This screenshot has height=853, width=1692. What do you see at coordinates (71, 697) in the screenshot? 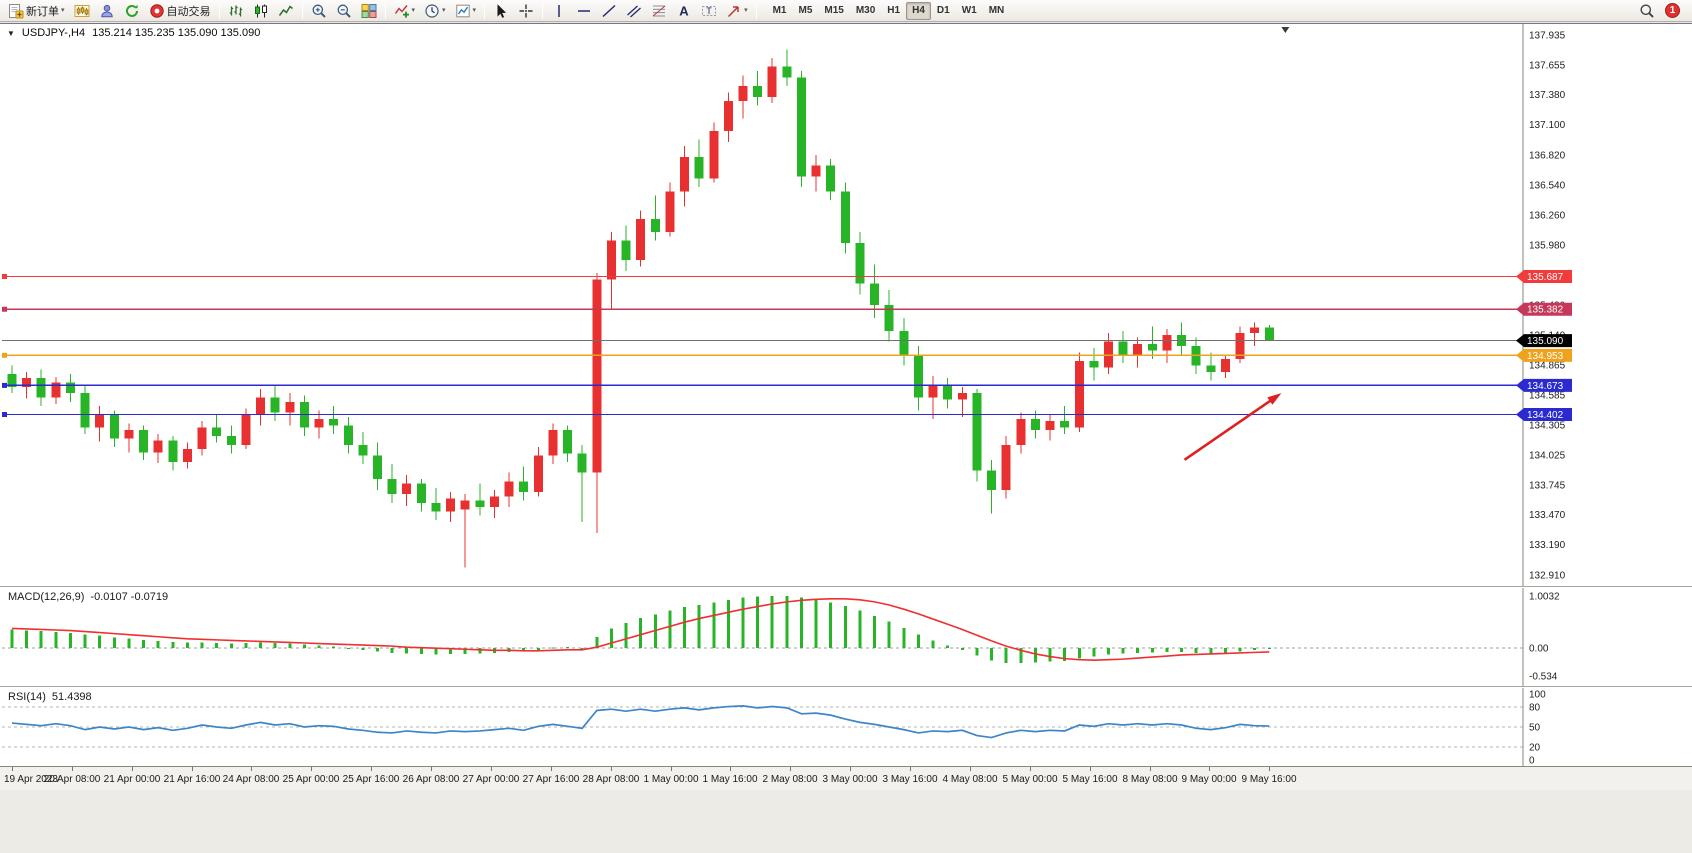
I see `rsi-value: 51.4398` at bounding box center [71, 697].